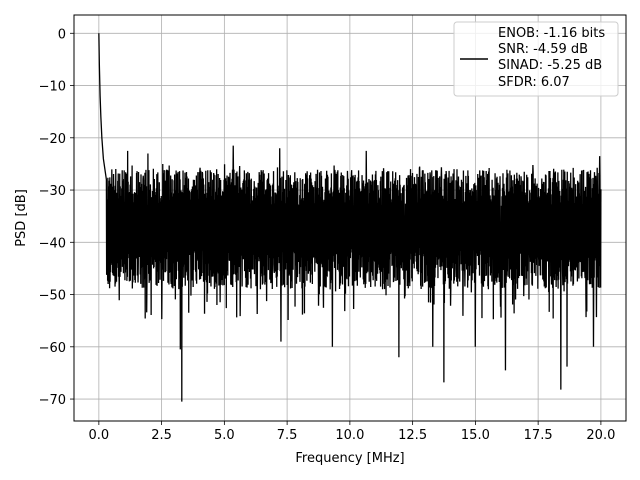  Describe the element at coordinates (550, 65) in the screenshot. I see `legend-text-sinad: SINAD: -5.25 dB` at that location.